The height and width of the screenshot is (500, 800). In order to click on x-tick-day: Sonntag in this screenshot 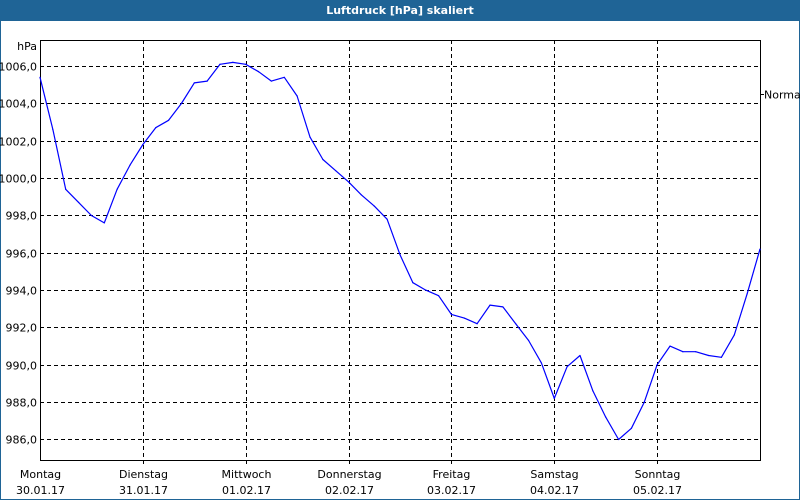, I will do `click(658, 474)`.